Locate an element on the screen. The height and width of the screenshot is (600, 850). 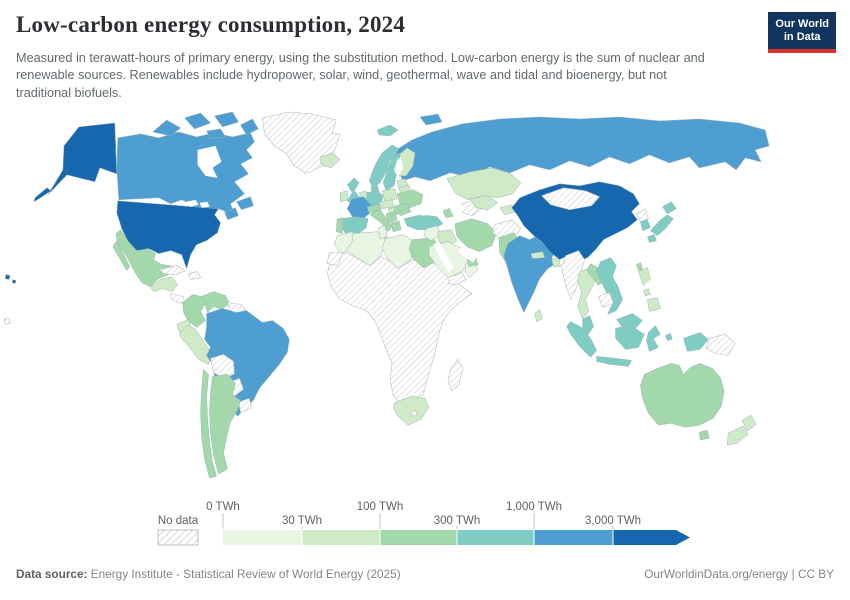
owid-logo: Our World in Data is located at coordinates (802, 33).